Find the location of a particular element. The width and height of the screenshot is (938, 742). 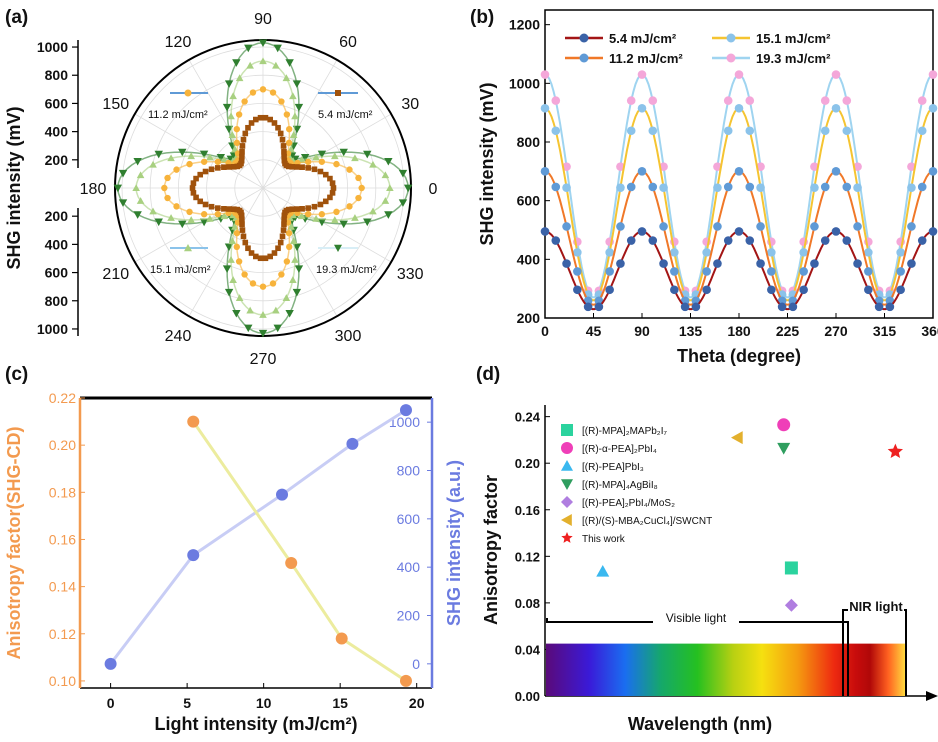

polar-angle-label: 210 is located at coordinates (115, 274).